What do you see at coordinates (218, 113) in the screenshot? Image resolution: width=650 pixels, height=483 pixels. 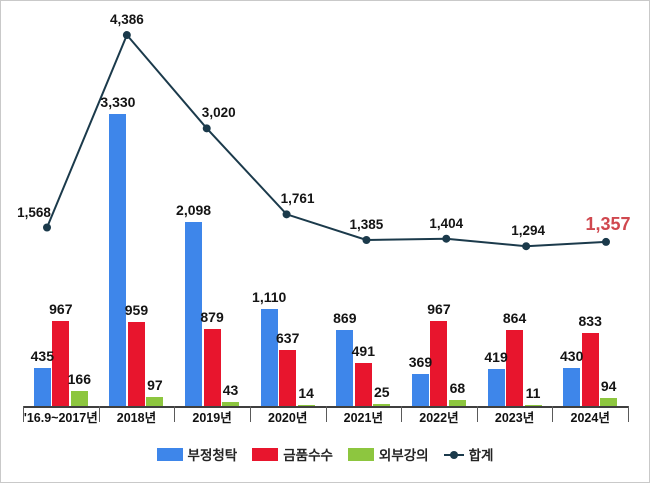 I see `line-value-label: 3,020` at bounding box center [218, 113].